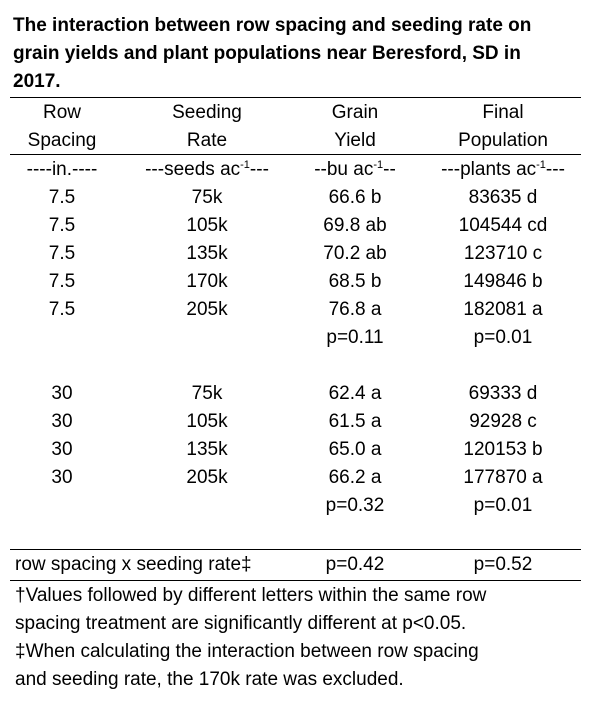 Image resolution: width=590 pixels, height=727 pixels. Describe the element at coordinates (355, 505) in the screenshot. I see `p-value: p=0.32` at that location.